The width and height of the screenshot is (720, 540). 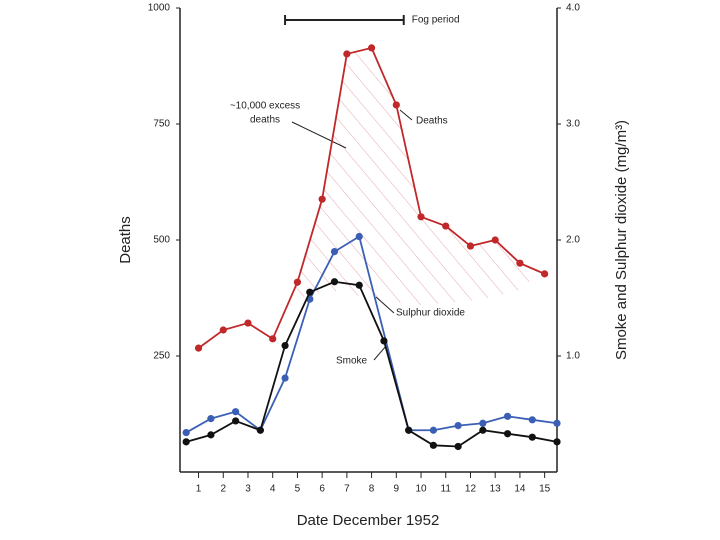 I want to click on x-axis-label: Date December 1952, so click(x=368, y=520).